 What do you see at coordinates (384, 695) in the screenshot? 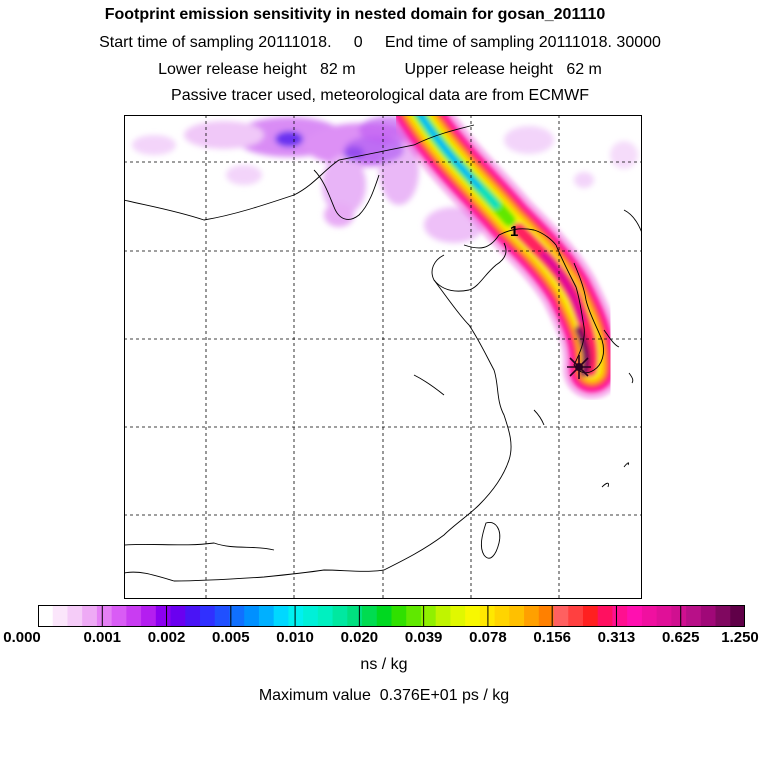
I see `maximum-value-label: Maximum value 0.376E+01 ps / kg` at bounding box center [384, 695].